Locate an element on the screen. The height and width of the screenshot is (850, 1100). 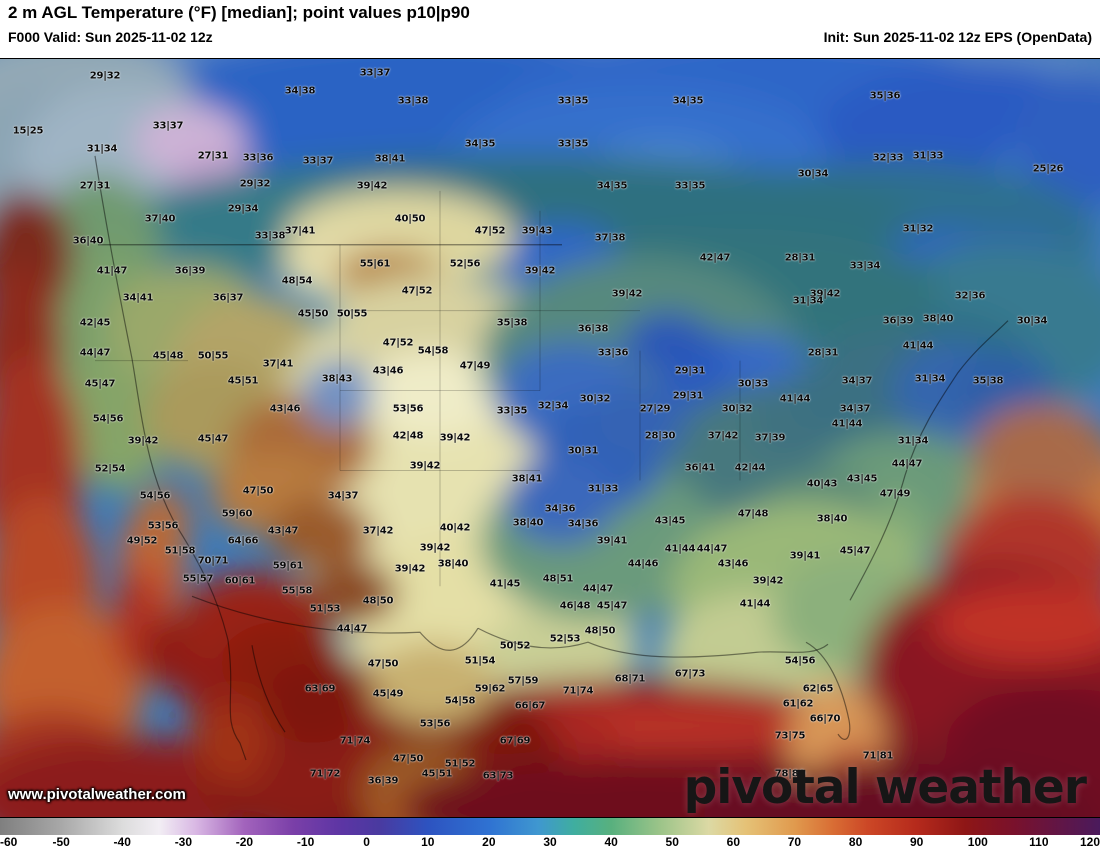
point-value: 47|50 is located at coordinates (383, 664).